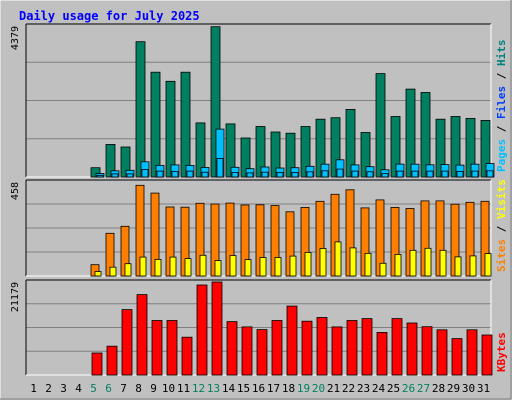  Describe the element at coordinates (423, 388) in the screenshot. I see `x-tick-label-27: 27` at that location.